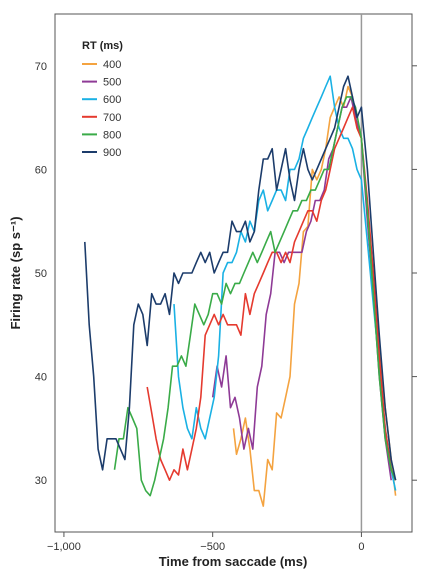 The width and height of the screenshot is (421, 575). I want to click on y-tick-label: 60, so click(41, 170).